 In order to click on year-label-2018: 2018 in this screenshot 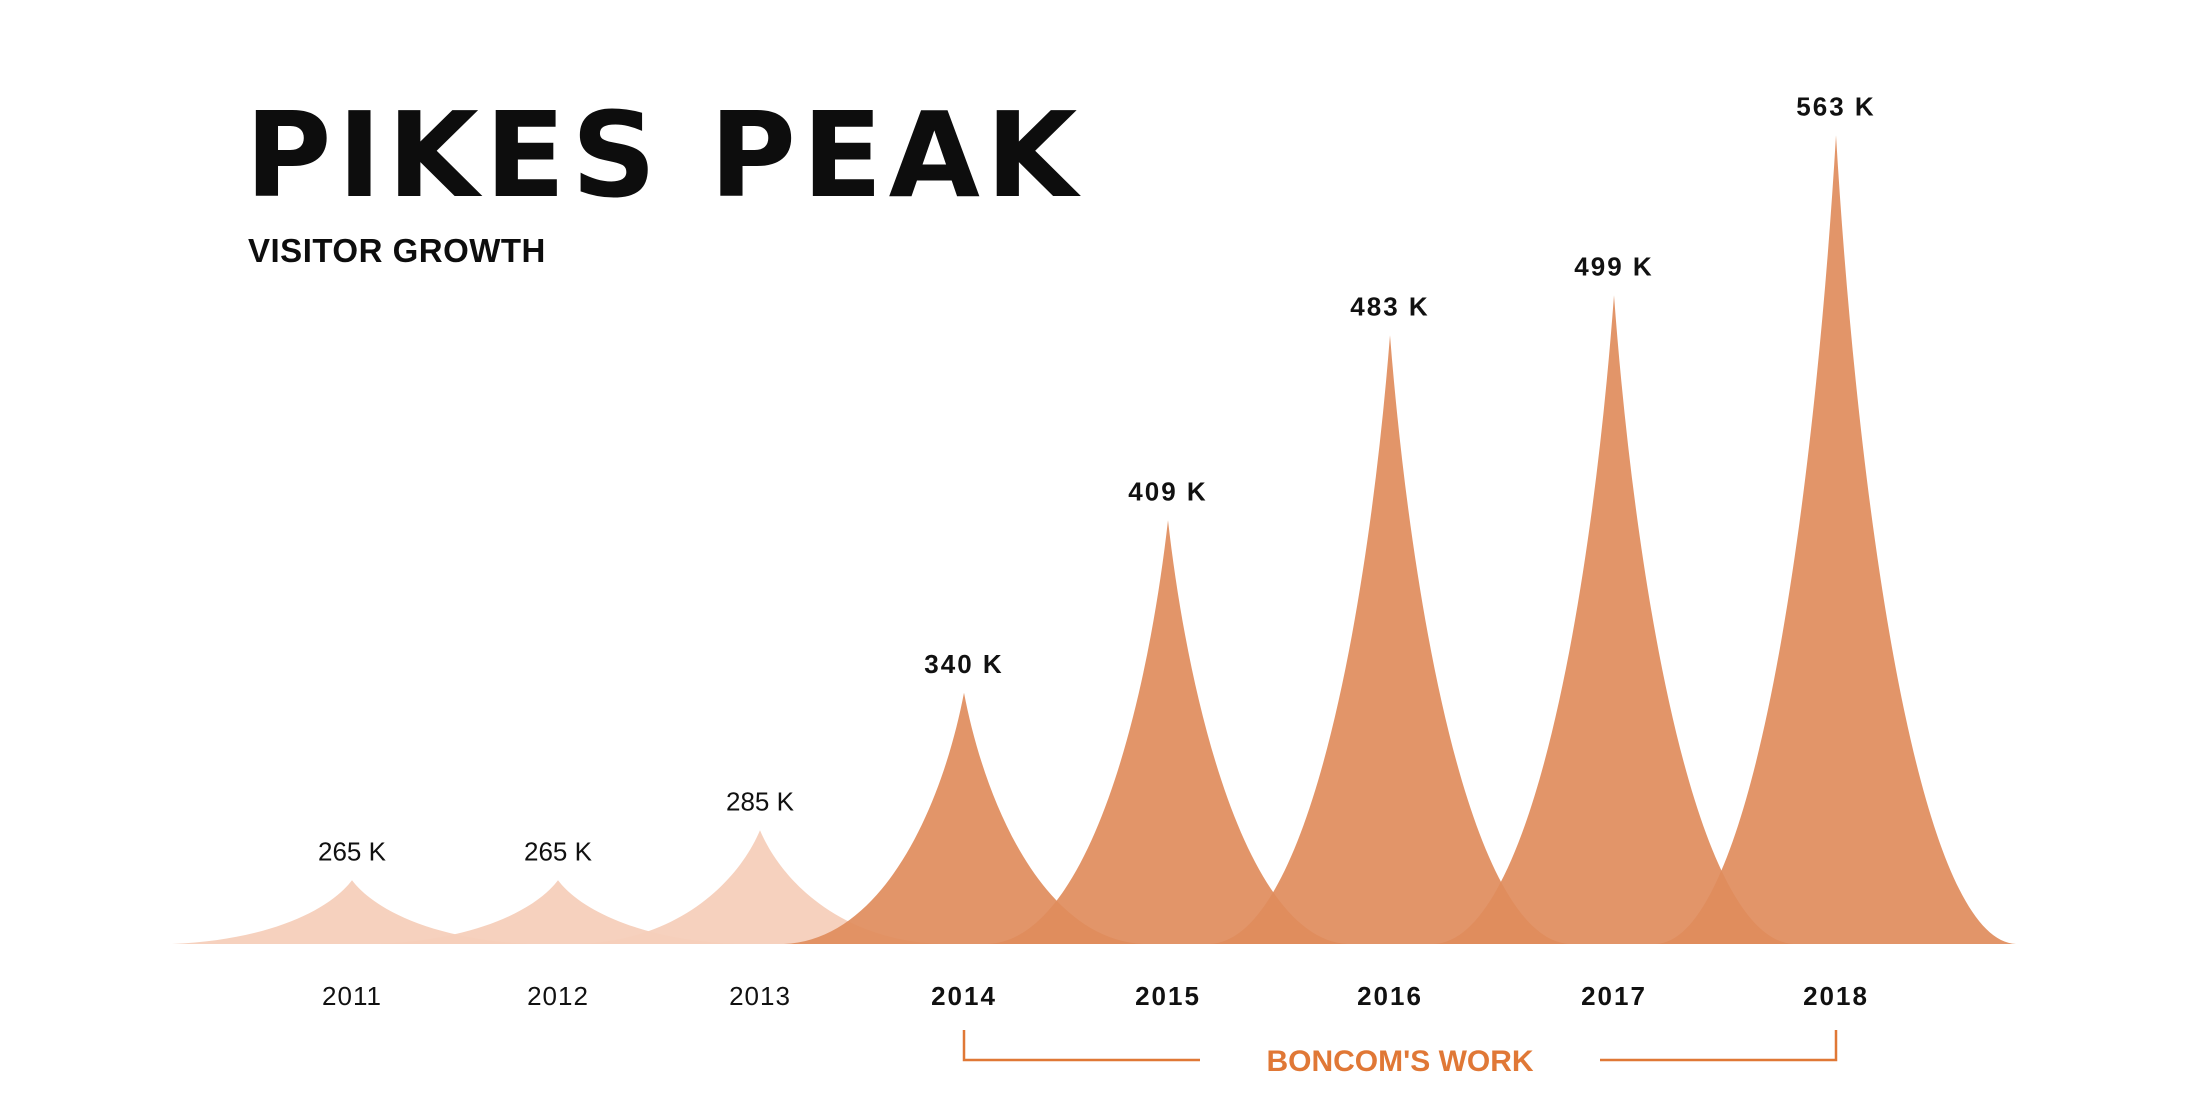, I will do `click(1836, 996)`.